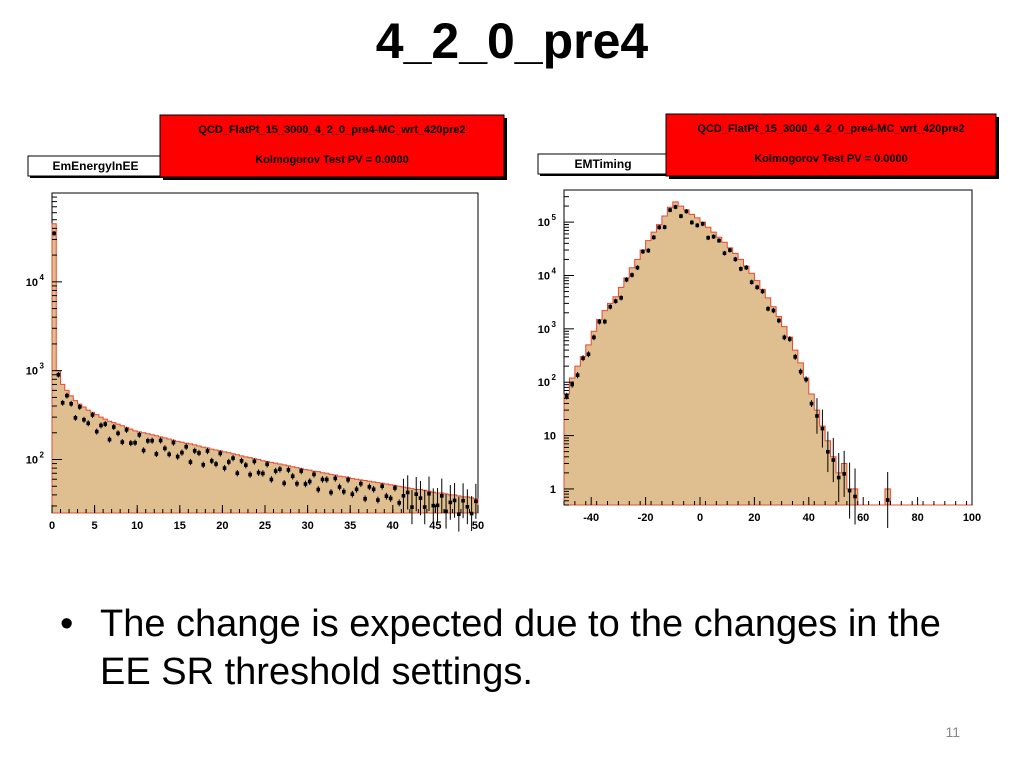  Describe the element at coordinates (307, 526) in the screenshot. I see `d0-x-tick-label: 30` at that location.